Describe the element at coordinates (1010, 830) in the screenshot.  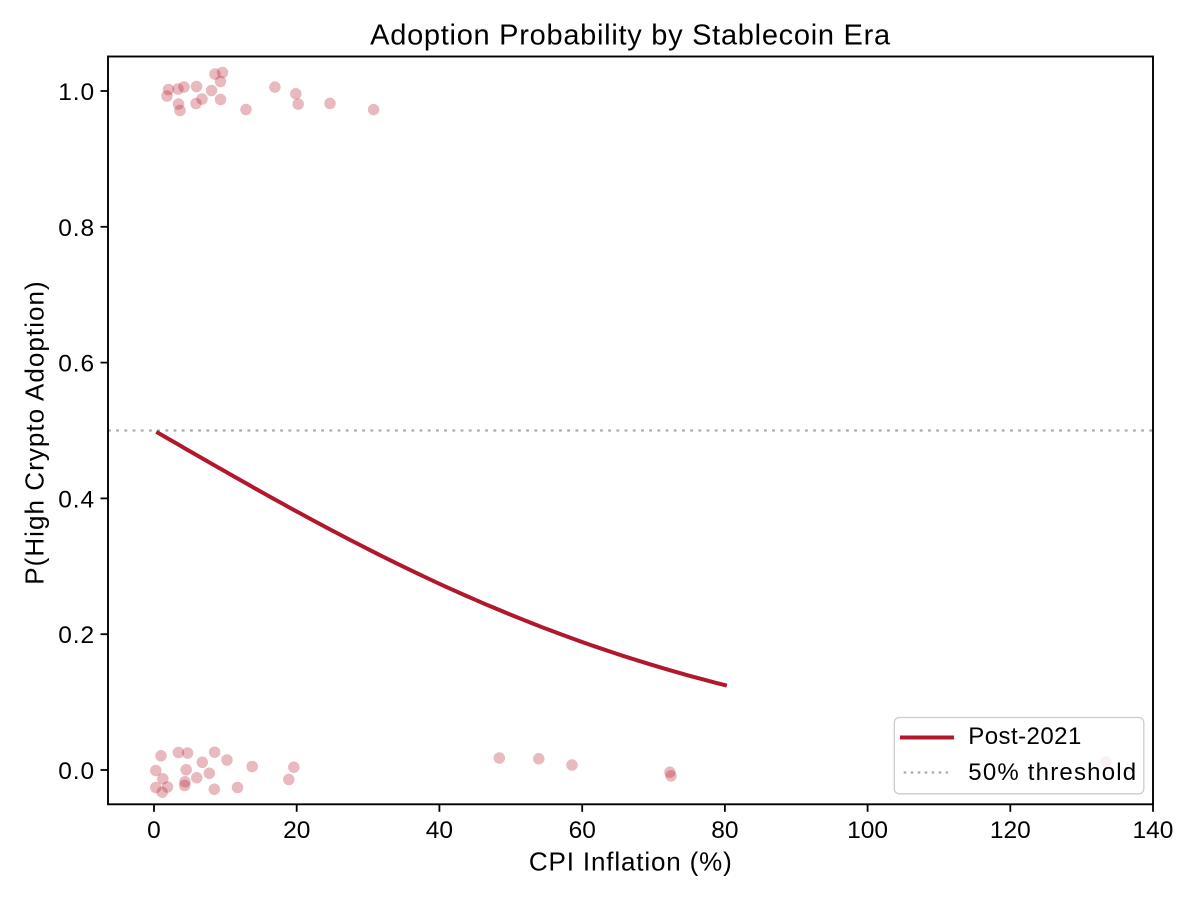
I see `svg-text: 120` at that location.